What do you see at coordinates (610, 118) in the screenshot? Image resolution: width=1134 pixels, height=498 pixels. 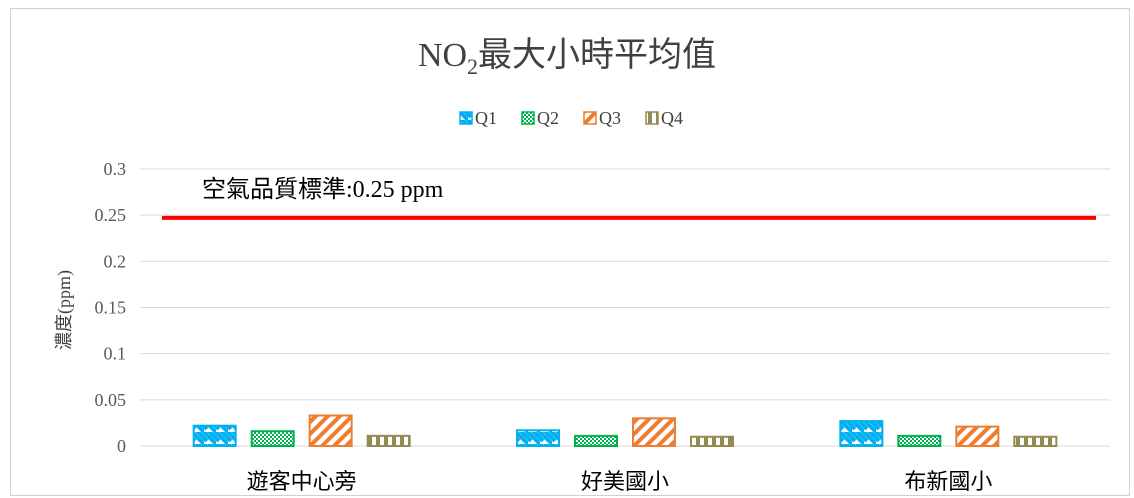 I see `legend-label: Q3` at bounding box center [610, 118].